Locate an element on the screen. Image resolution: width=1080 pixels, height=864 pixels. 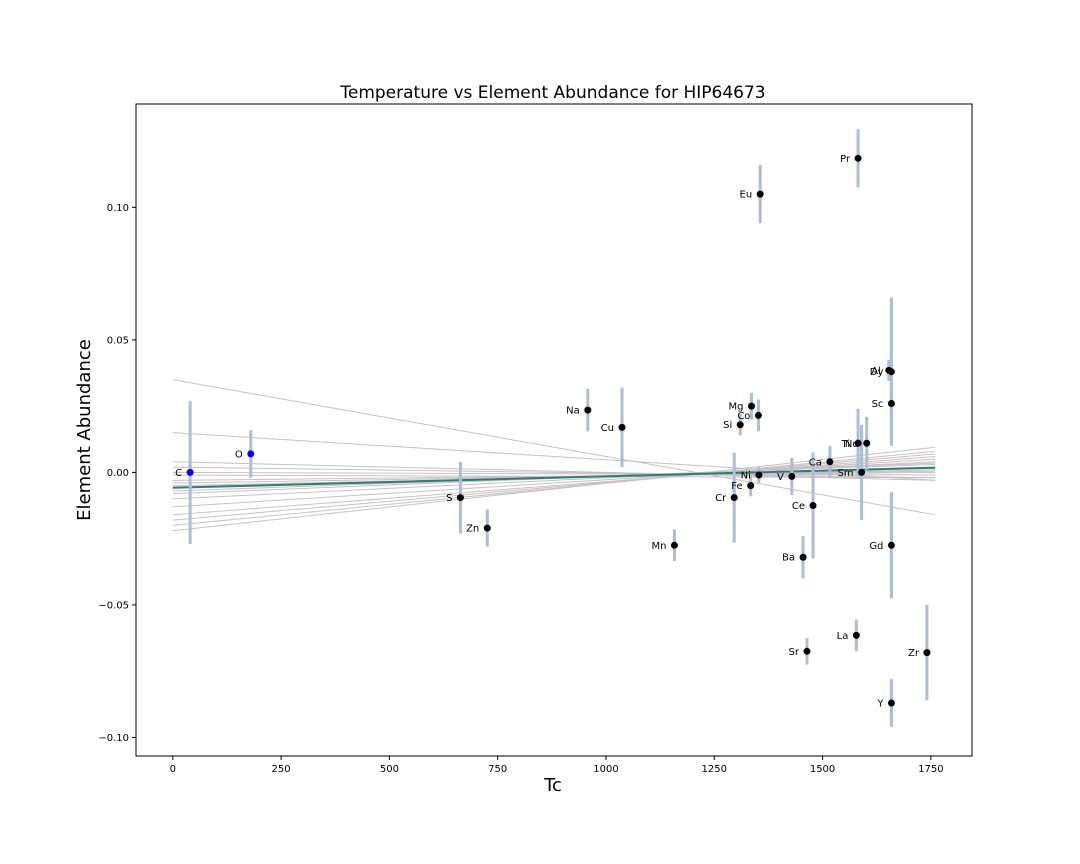
fit-line is located at coordinates (554, 477).